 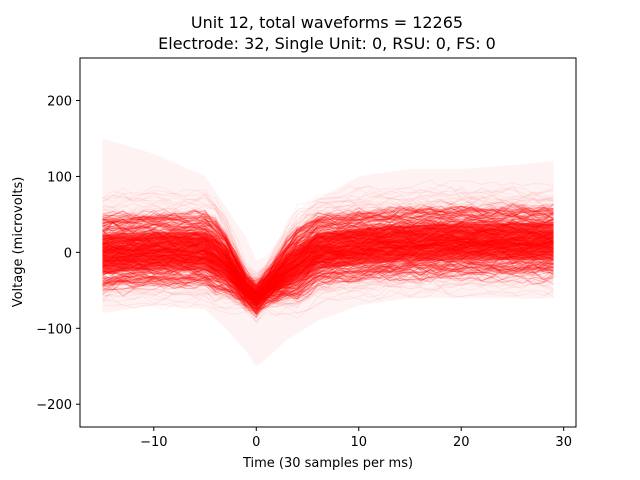 I want to click on x-tick-label: 30, so click(x=563, y=442).